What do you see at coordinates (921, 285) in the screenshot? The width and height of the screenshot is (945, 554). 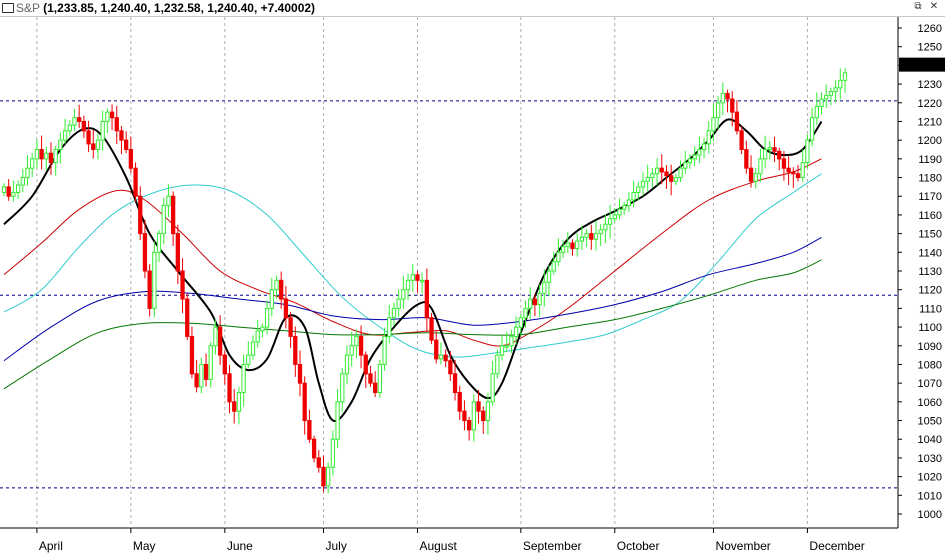 I see `y-axis-panel` at bounding box center [921, 285].